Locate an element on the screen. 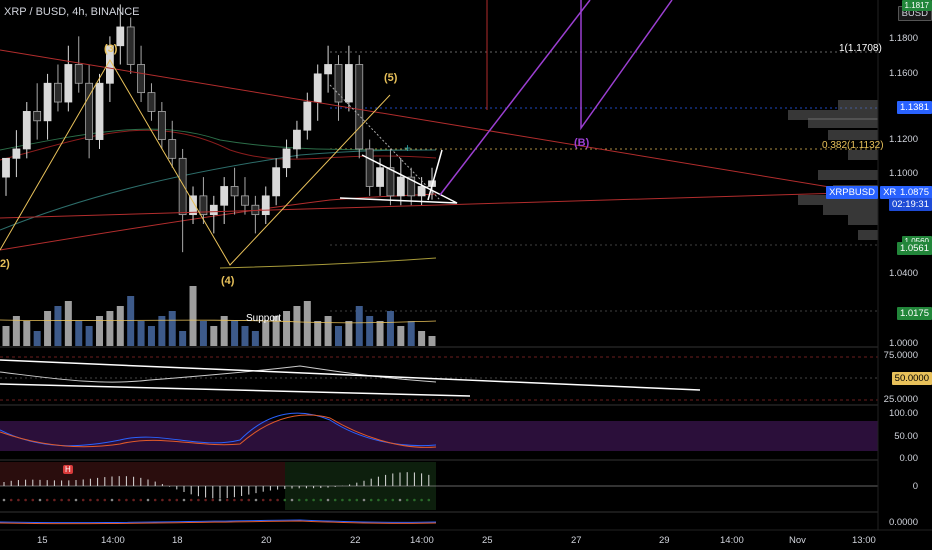 The height and width of the screenshot is (550, 932). ma-olive is located at coordinates (328, 263).